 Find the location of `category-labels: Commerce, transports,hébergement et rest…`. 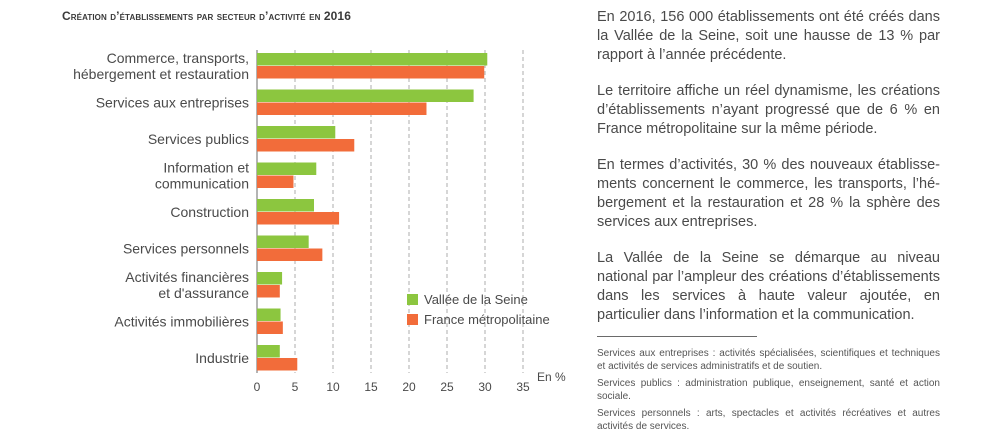

category-labels: Commerce, transports,hébergement et rest… is located at coordinates (161, 208).